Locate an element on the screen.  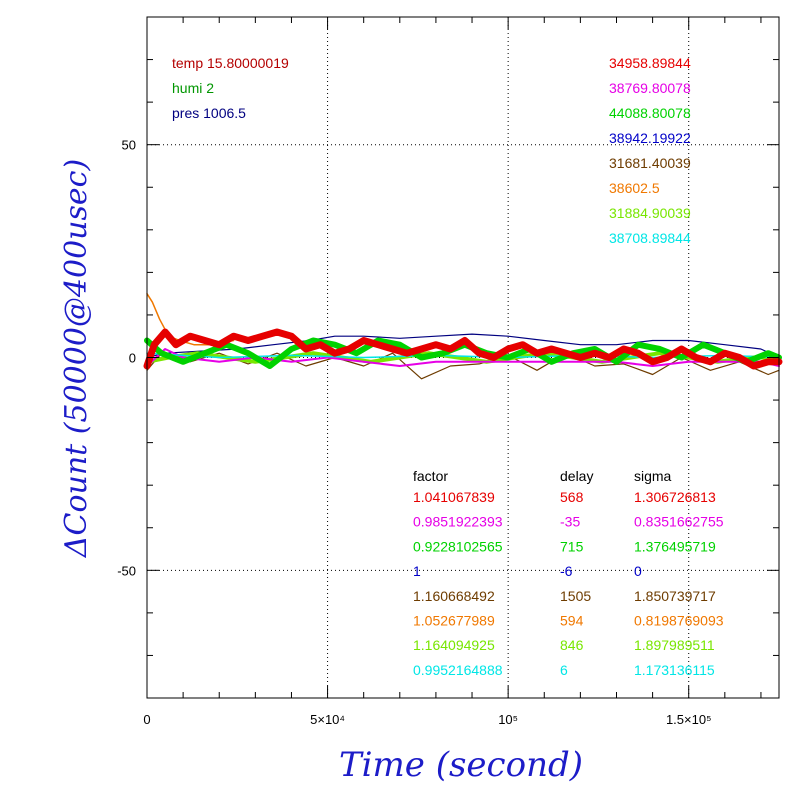
table-delay: 1505 is located at coordinates (575, 596).